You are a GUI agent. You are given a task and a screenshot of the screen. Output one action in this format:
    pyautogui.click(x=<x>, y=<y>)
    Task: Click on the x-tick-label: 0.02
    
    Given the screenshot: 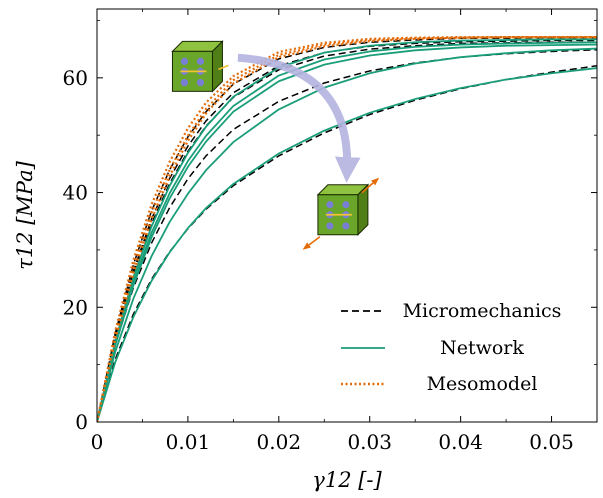 What is the action you would take?
    pyautogui.click(x=279, y=442)
    